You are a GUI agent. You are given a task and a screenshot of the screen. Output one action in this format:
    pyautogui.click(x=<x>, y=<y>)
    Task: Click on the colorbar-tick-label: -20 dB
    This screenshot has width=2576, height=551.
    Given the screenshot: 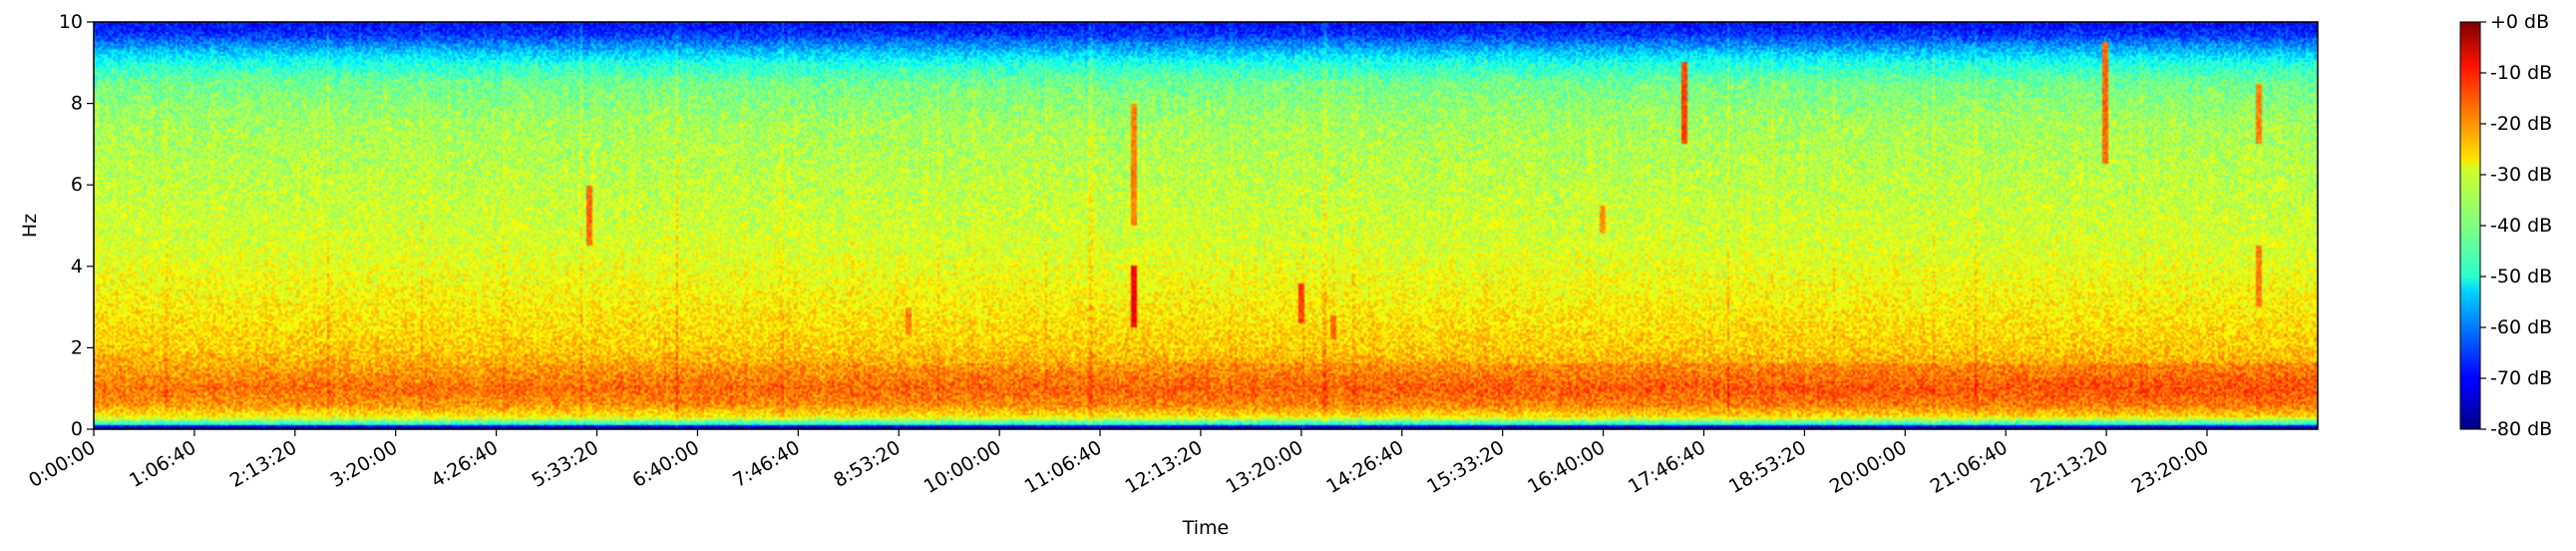 What is the action you would take?
    pyautogui.click(x=2521, y=124)
    